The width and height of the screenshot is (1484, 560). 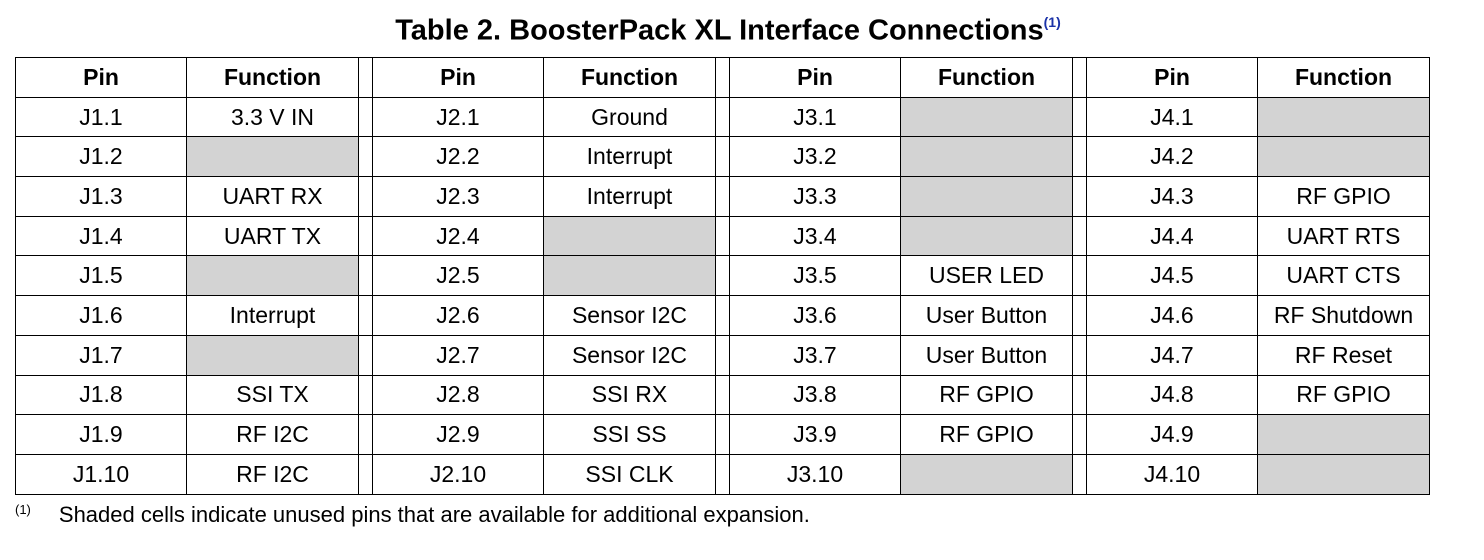 I want to click on pin-cell: J1.8, so click(x=101, y=395).